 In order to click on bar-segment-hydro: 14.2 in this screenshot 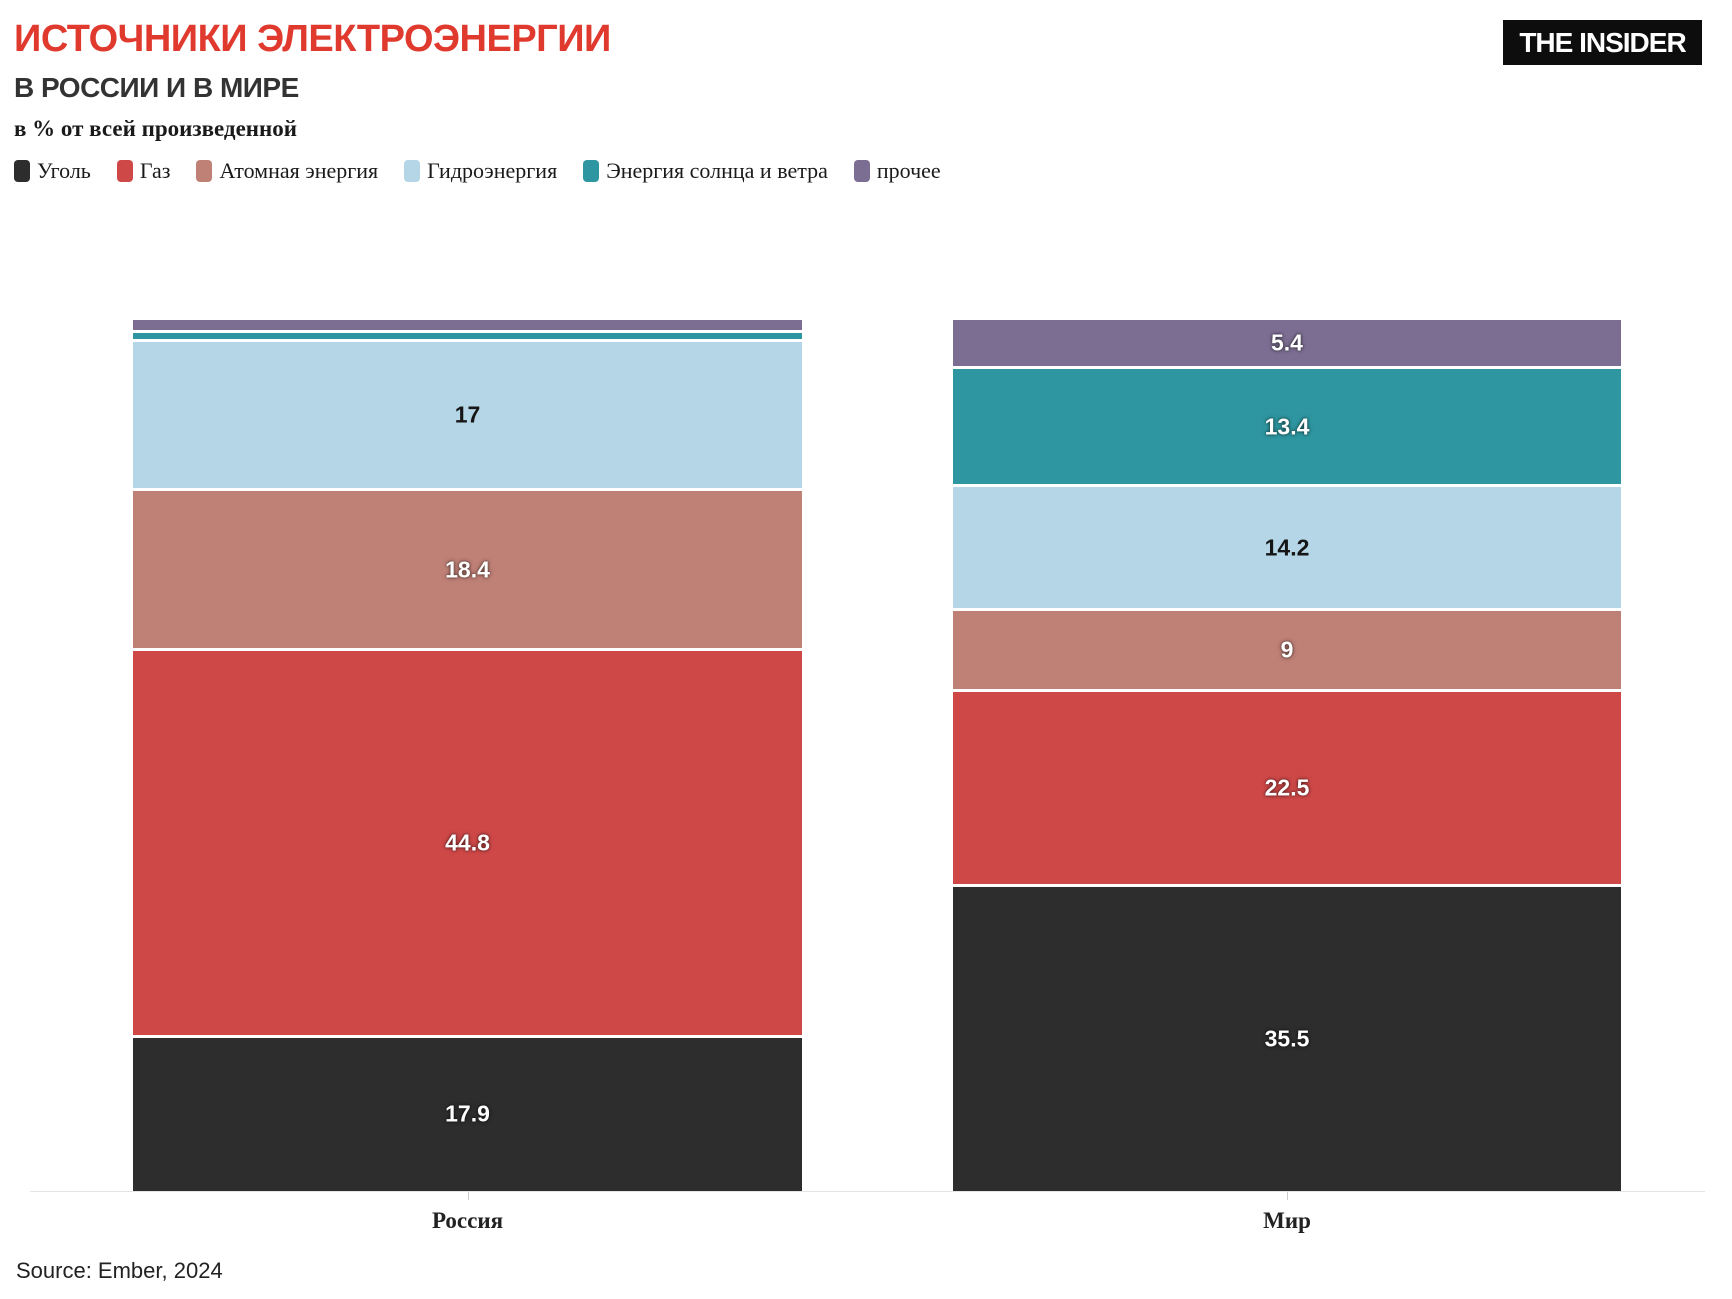, I will do `click(1287, 547)`.